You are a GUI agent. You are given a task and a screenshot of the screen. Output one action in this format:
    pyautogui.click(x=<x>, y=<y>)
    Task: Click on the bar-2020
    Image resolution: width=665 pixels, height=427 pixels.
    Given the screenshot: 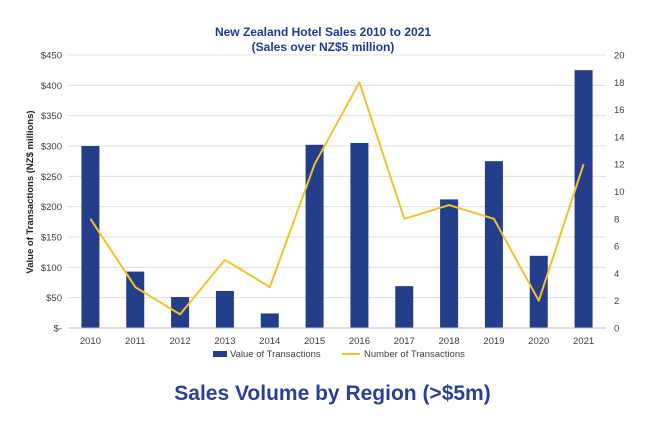 What is the action you would take?
    pyautogui.click(x=538, y=291)
    